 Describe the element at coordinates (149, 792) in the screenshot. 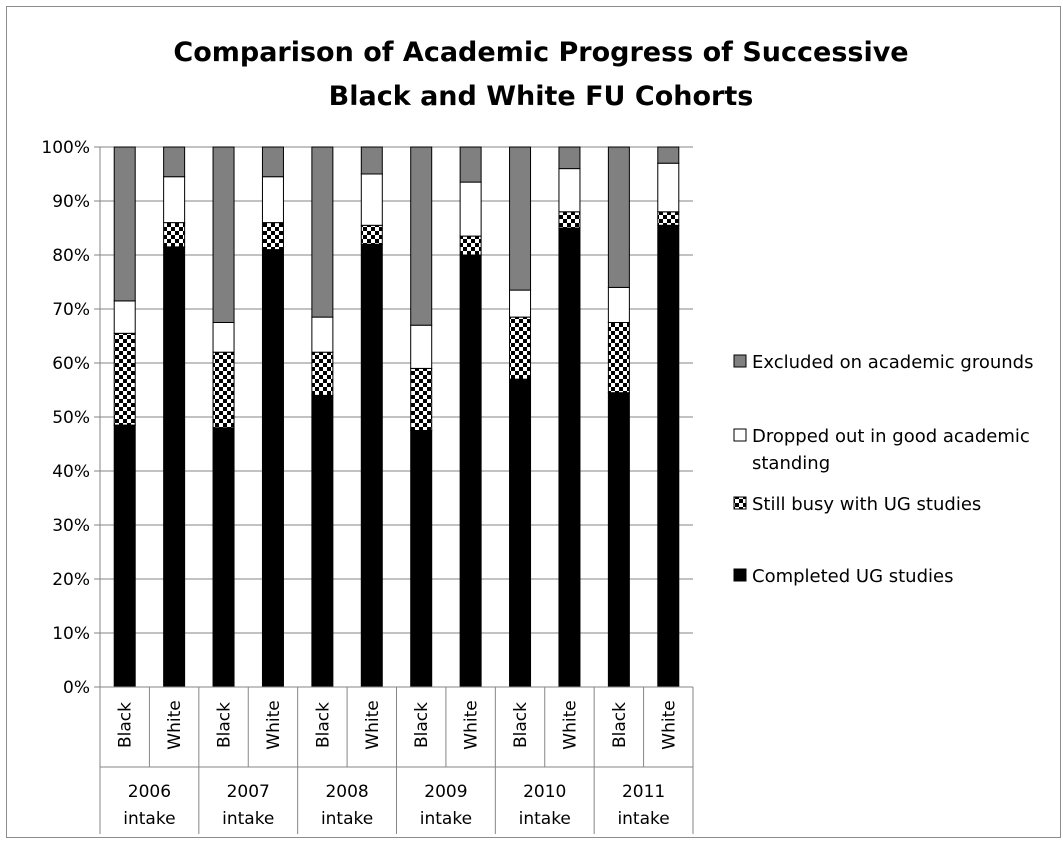

I see `x-group-label: 2006` at that location.